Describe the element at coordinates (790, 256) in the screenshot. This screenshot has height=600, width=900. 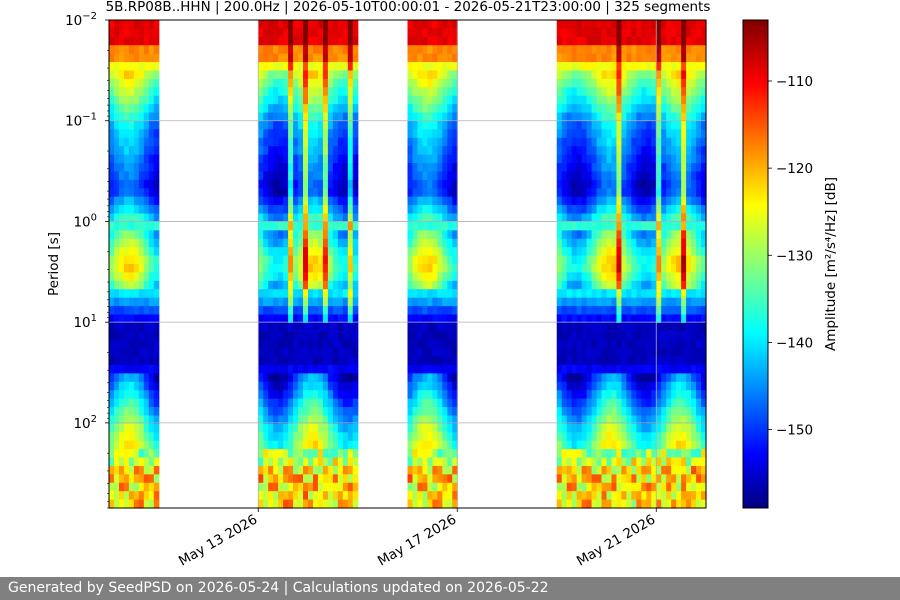
I see `colorbar-ticks: −110−120−130−140−150` at that location.